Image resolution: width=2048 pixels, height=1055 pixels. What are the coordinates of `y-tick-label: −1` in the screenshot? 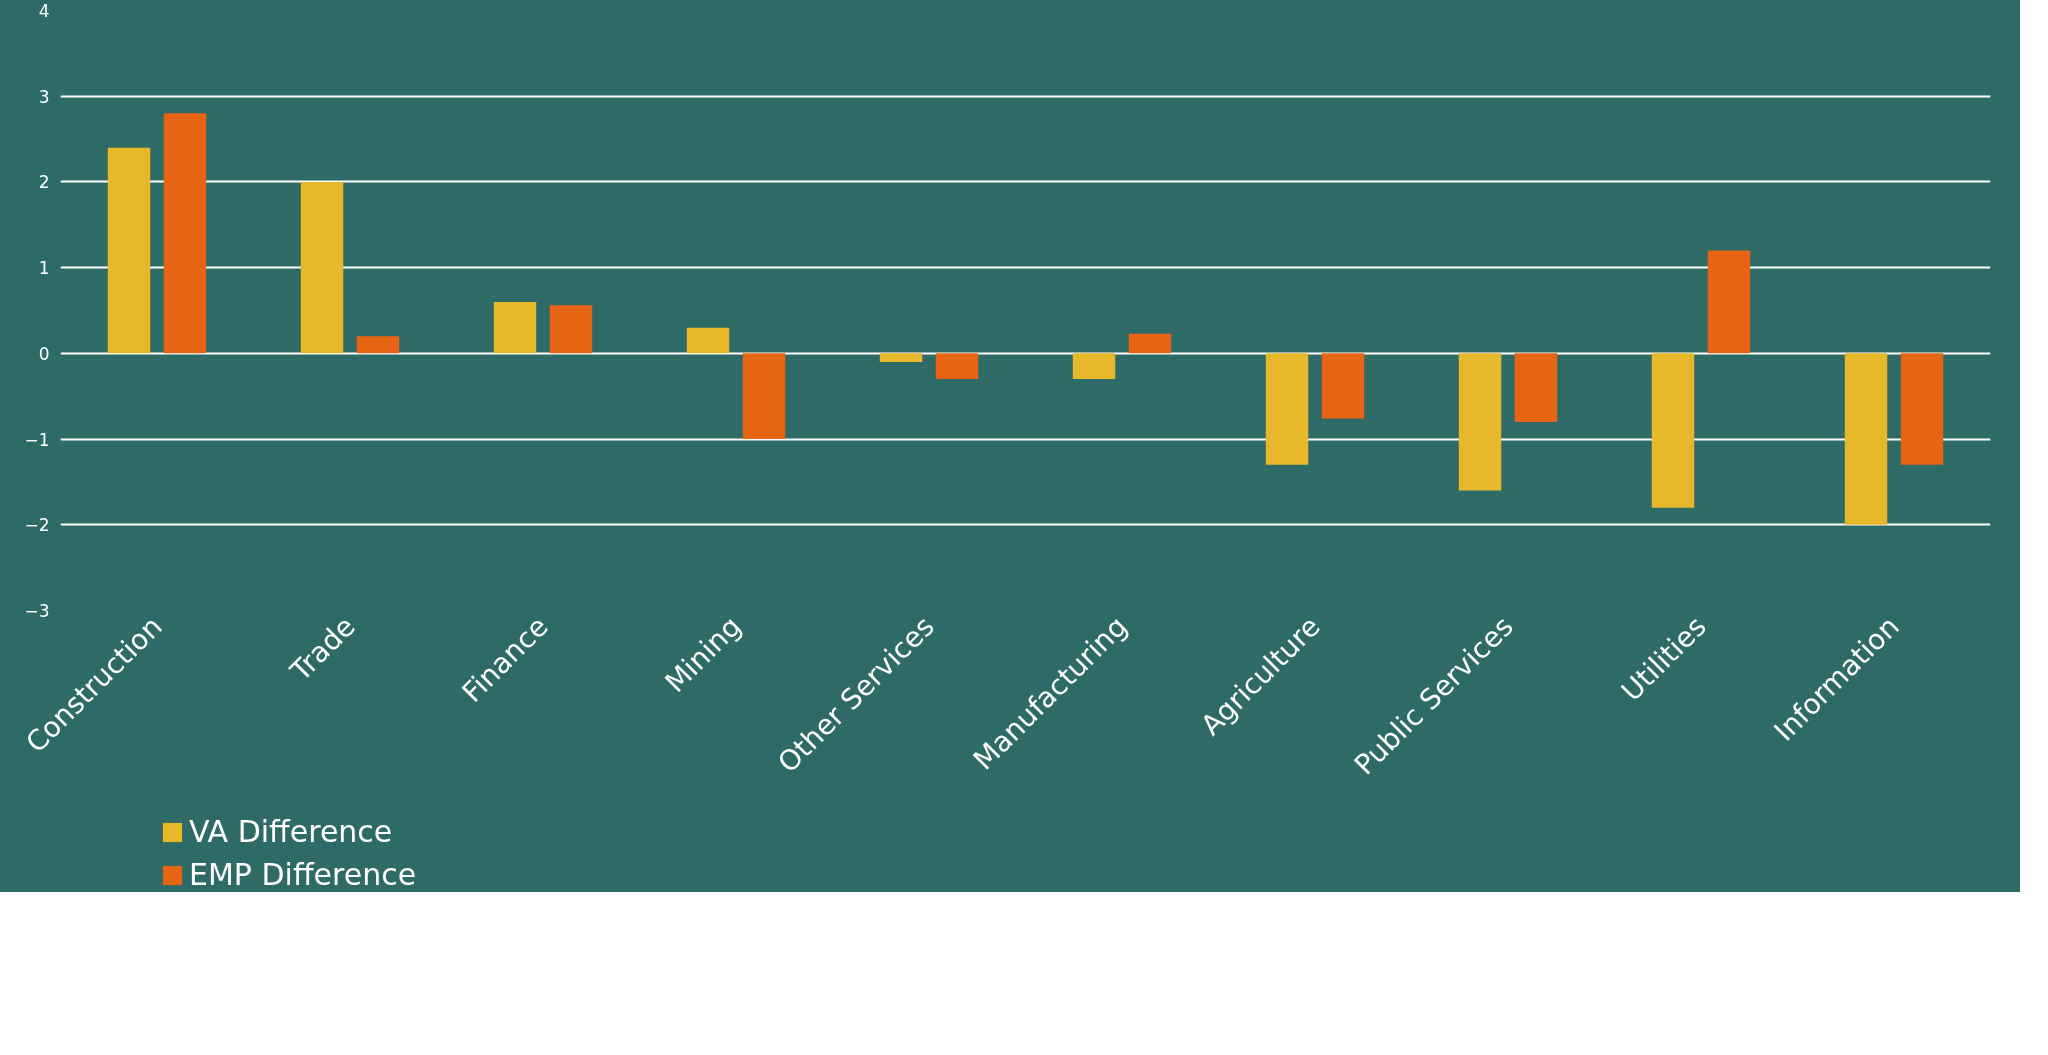 It's located at (37, 439).